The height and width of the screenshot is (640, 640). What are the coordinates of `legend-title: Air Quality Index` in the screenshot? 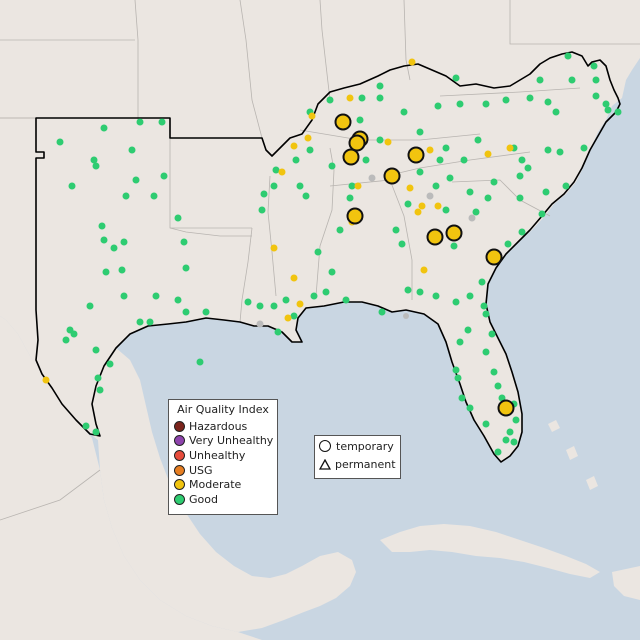 It's located at (223, 409).